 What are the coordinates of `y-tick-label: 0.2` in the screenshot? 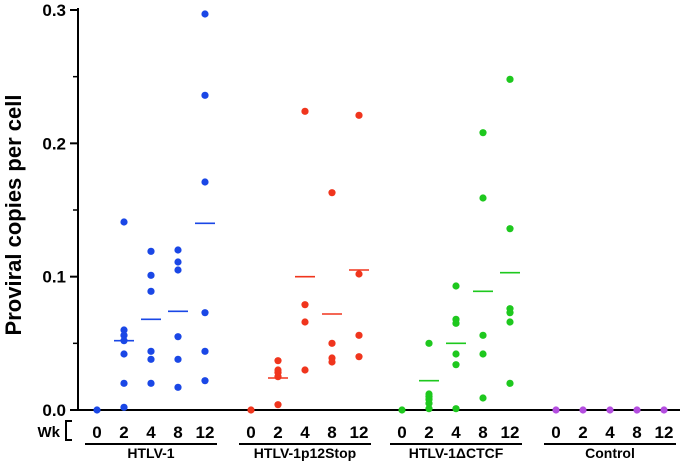 It's located at (54, 143).